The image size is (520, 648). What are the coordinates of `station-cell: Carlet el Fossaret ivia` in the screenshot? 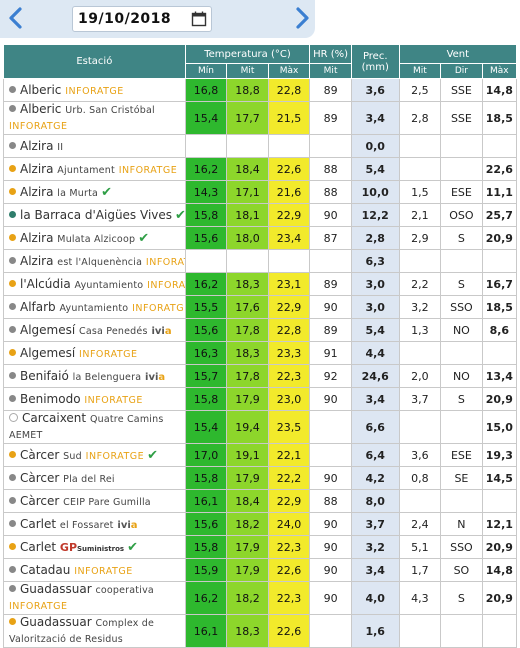 It's located at (94, 524).